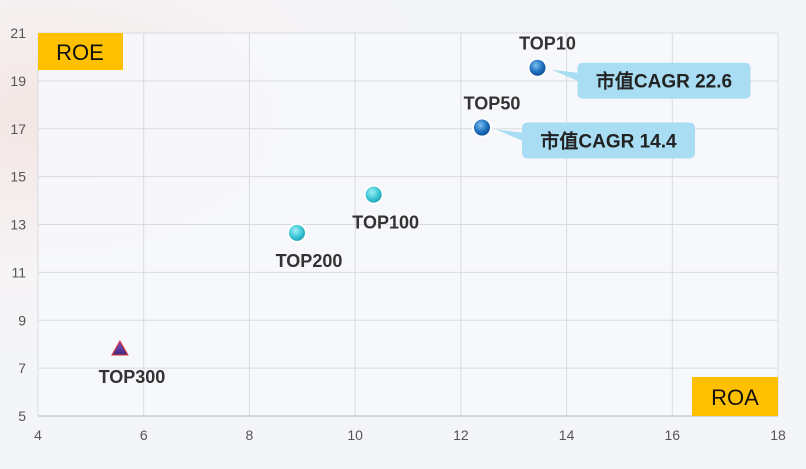  Describe the element at coordinates (18, 225) in the screenshot. I see `y-tick-label: 13` at that location.